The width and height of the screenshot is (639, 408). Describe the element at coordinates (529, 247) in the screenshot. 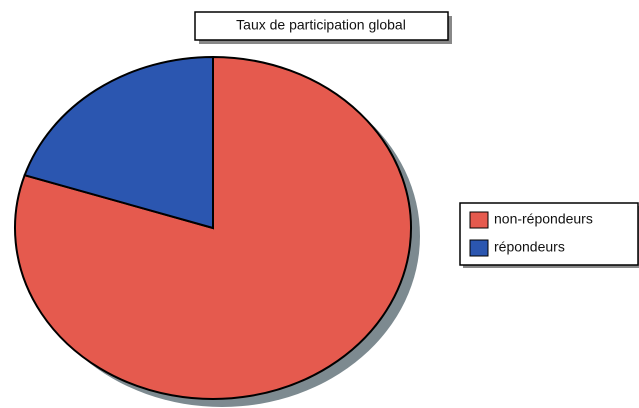

I see `legend-label: répondeurs` at that location.